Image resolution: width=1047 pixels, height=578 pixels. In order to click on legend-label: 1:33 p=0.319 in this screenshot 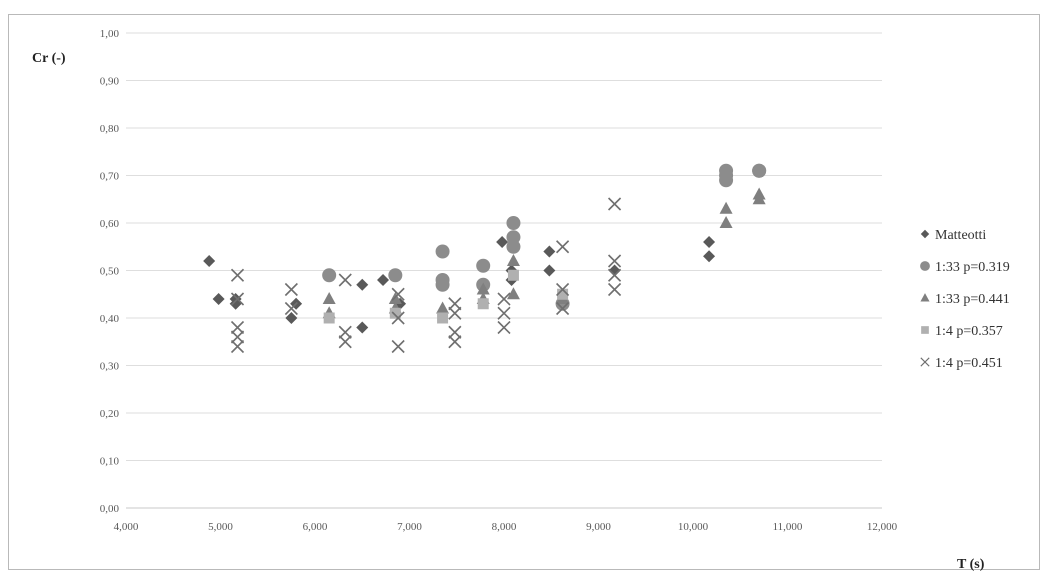, I will do `click(972, 267)`.